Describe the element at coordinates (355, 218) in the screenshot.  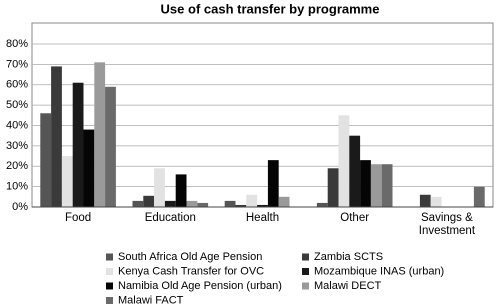
I see `x-tick-label: Other` at that location.